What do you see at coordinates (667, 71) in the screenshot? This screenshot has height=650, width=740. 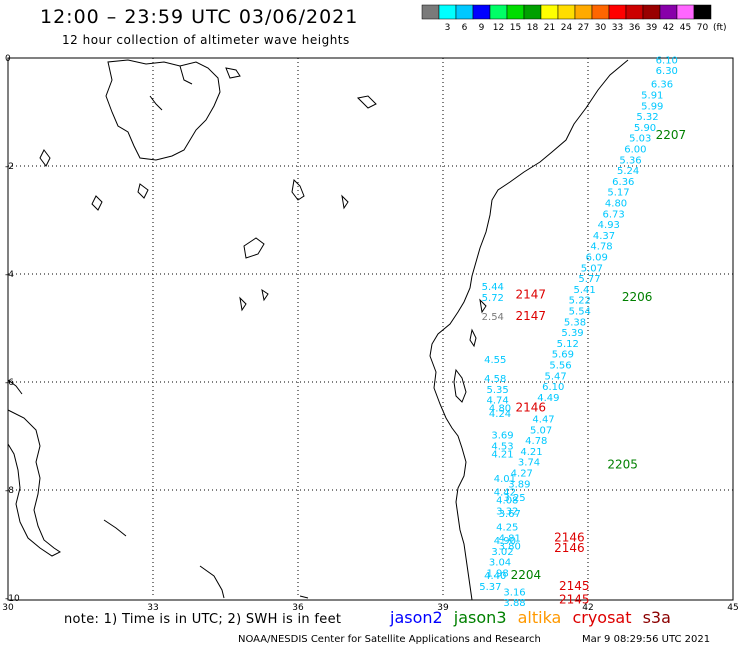 I see `wave-height-value: 6.30` at bounding box center [667, 71].